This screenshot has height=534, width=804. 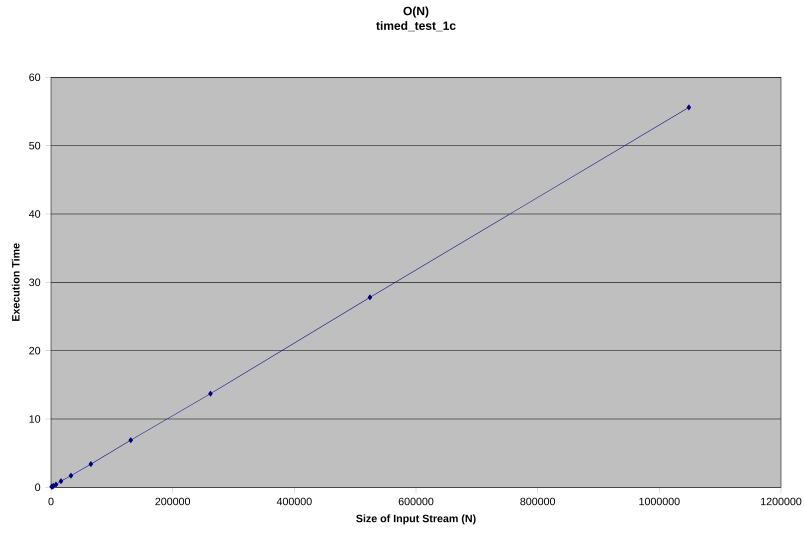 I want to click on y-tick-label: 40, so click(x=34, y=214).